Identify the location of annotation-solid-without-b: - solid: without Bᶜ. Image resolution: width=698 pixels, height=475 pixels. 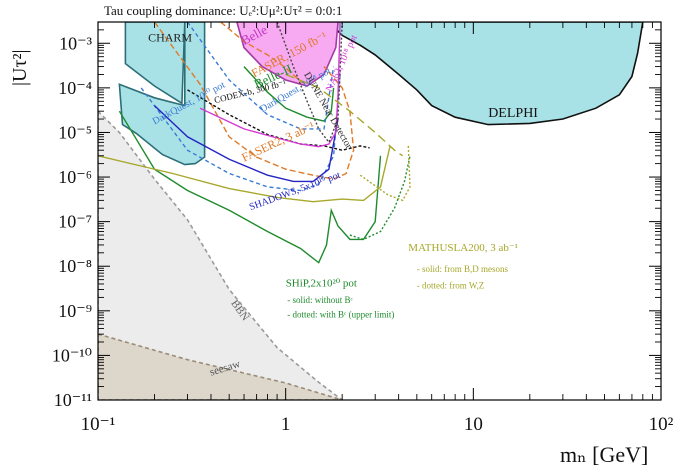
(320, 300).